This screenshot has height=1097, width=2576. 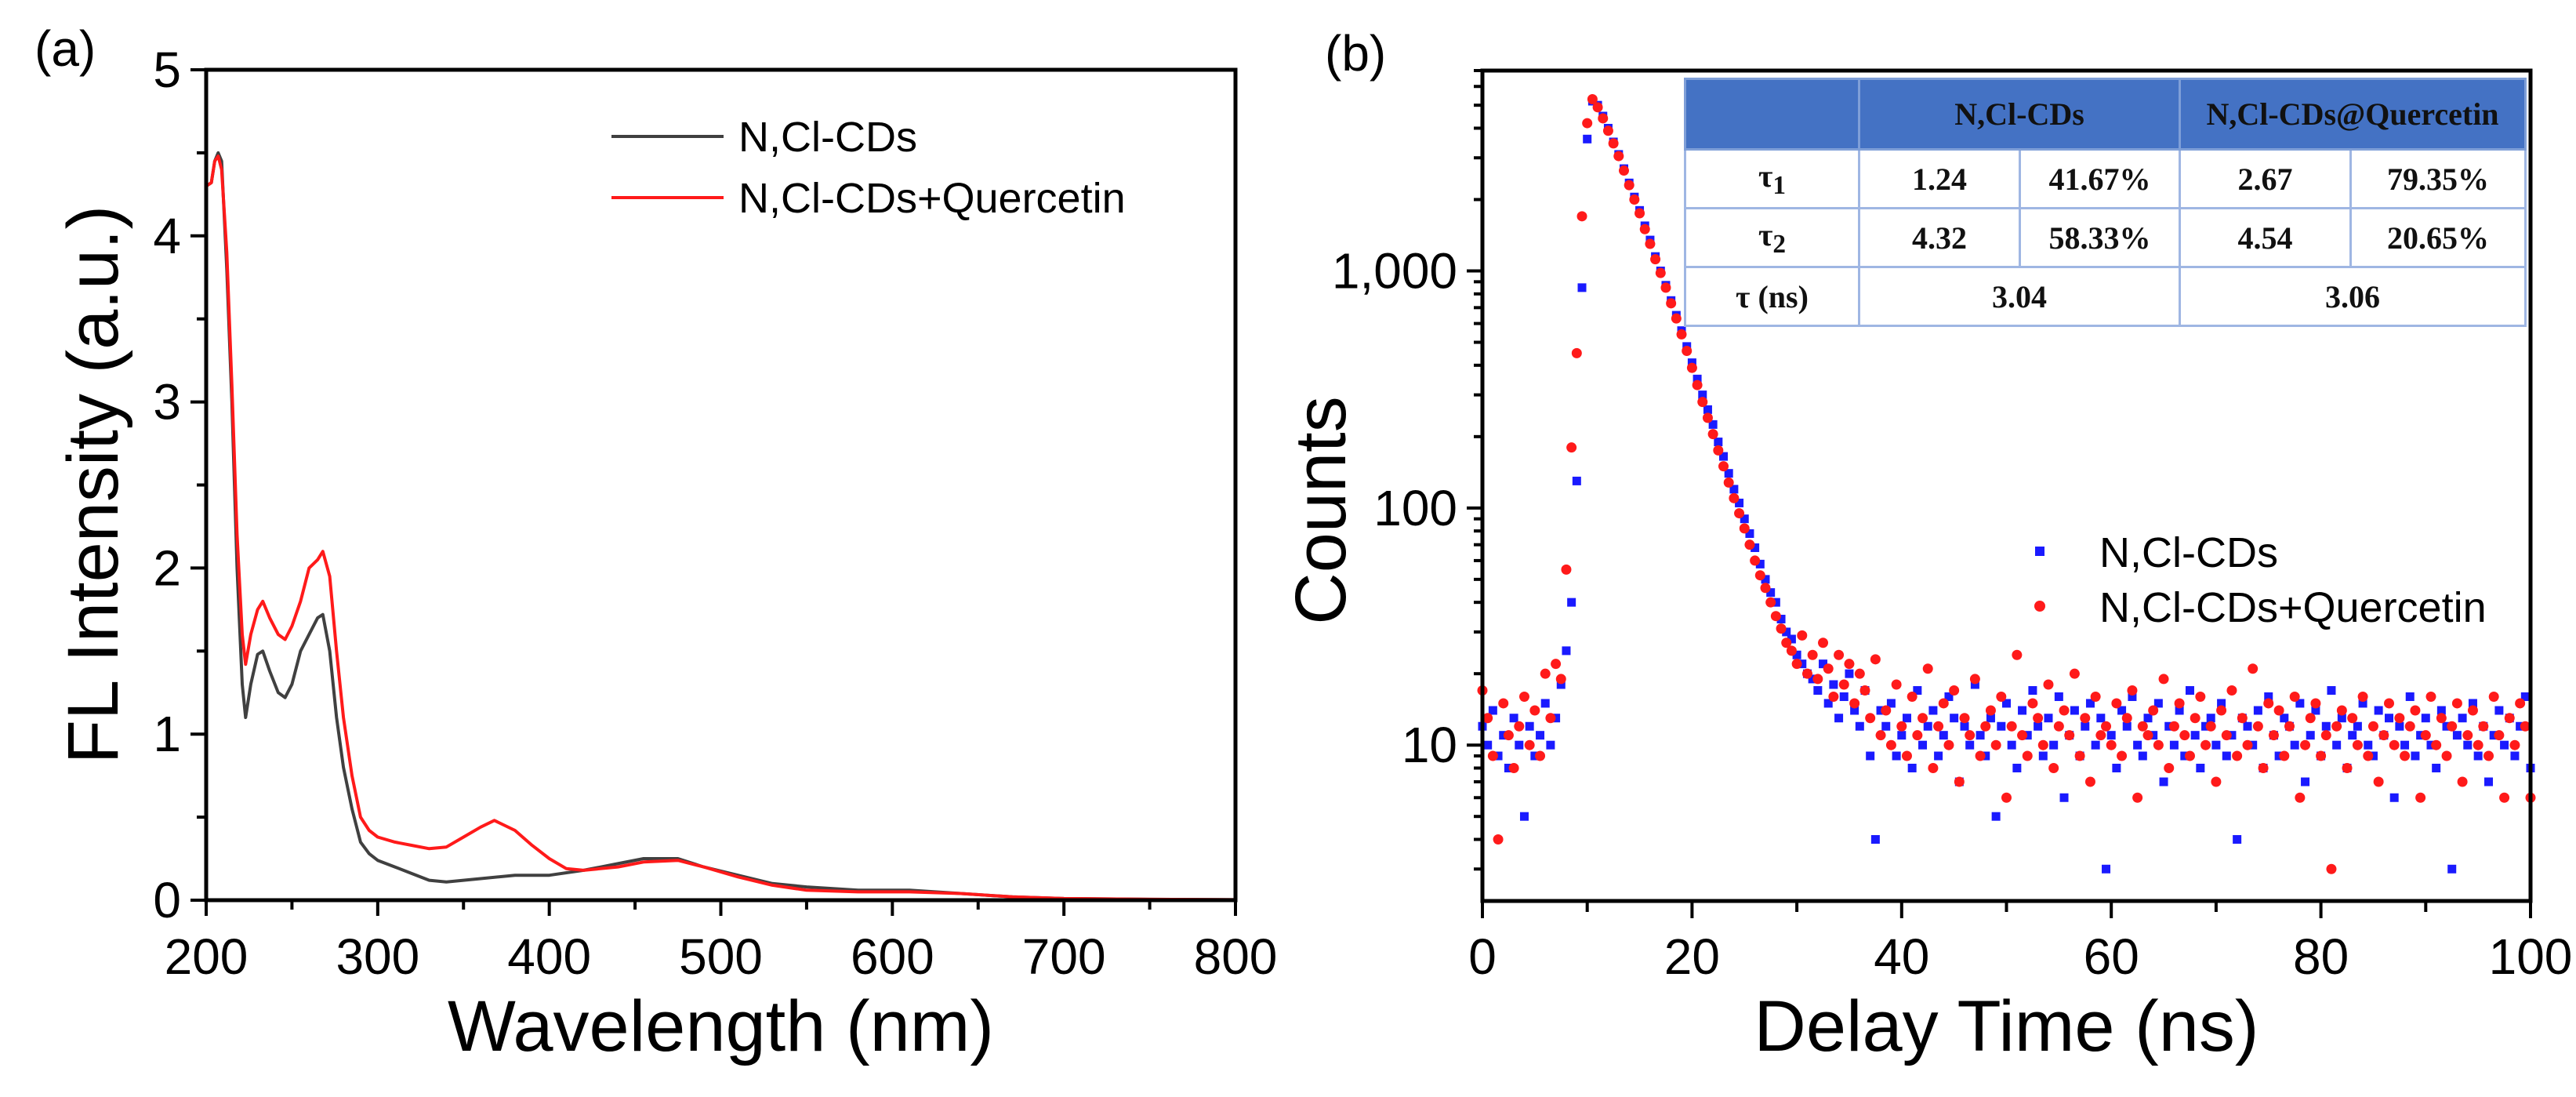 What do you see at coordinates (93, 484) in the screenshot?
I see `y-axis-title-a: FL Intensity (a.u.)` at bounding box center [93, 484].